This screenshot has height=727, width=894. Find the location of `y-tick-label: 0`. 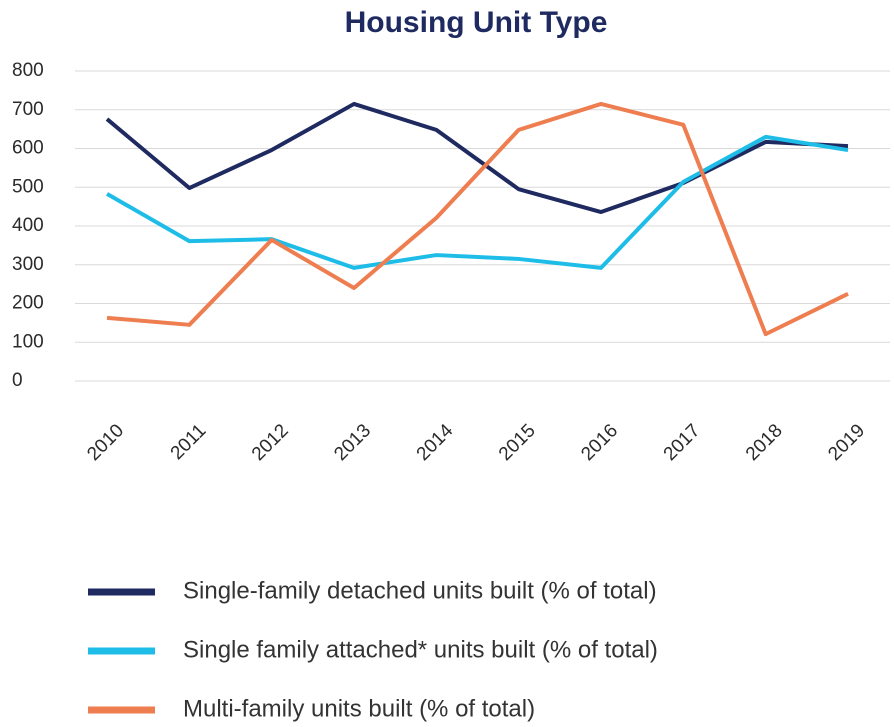

y-tick-label: 0 is located at coordinates (17, 380).